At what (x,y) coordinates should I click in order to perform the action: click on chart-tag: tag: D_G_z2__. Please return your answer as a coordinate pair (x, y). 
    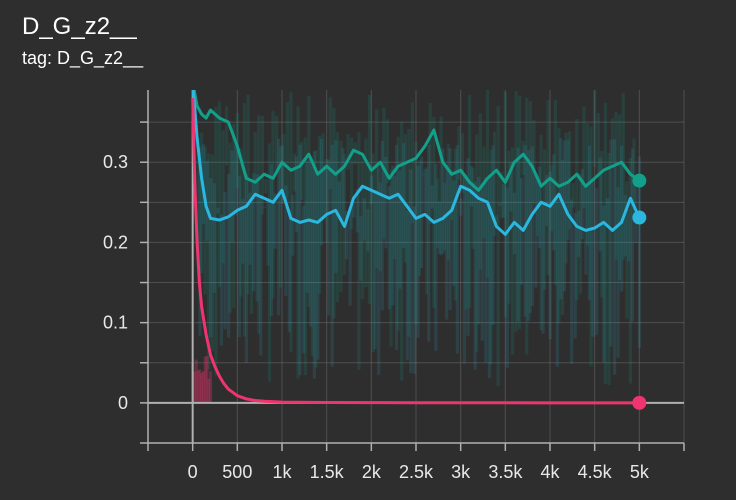
    Looking at the image, I should click on (82, 58).